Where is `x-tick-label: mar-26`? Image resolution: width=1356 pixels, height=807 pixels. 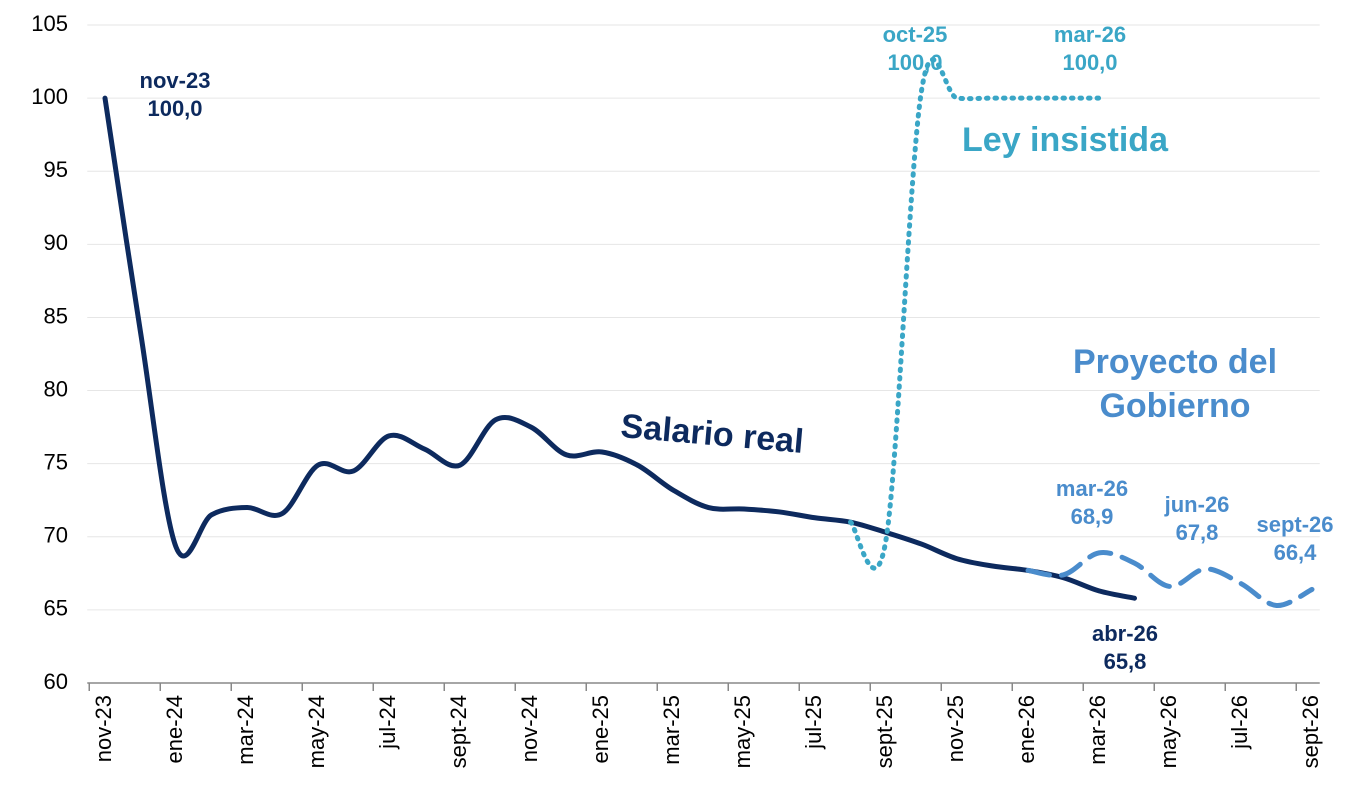 x-tick-label: mar-26 is located at coordinates (1097, 730).